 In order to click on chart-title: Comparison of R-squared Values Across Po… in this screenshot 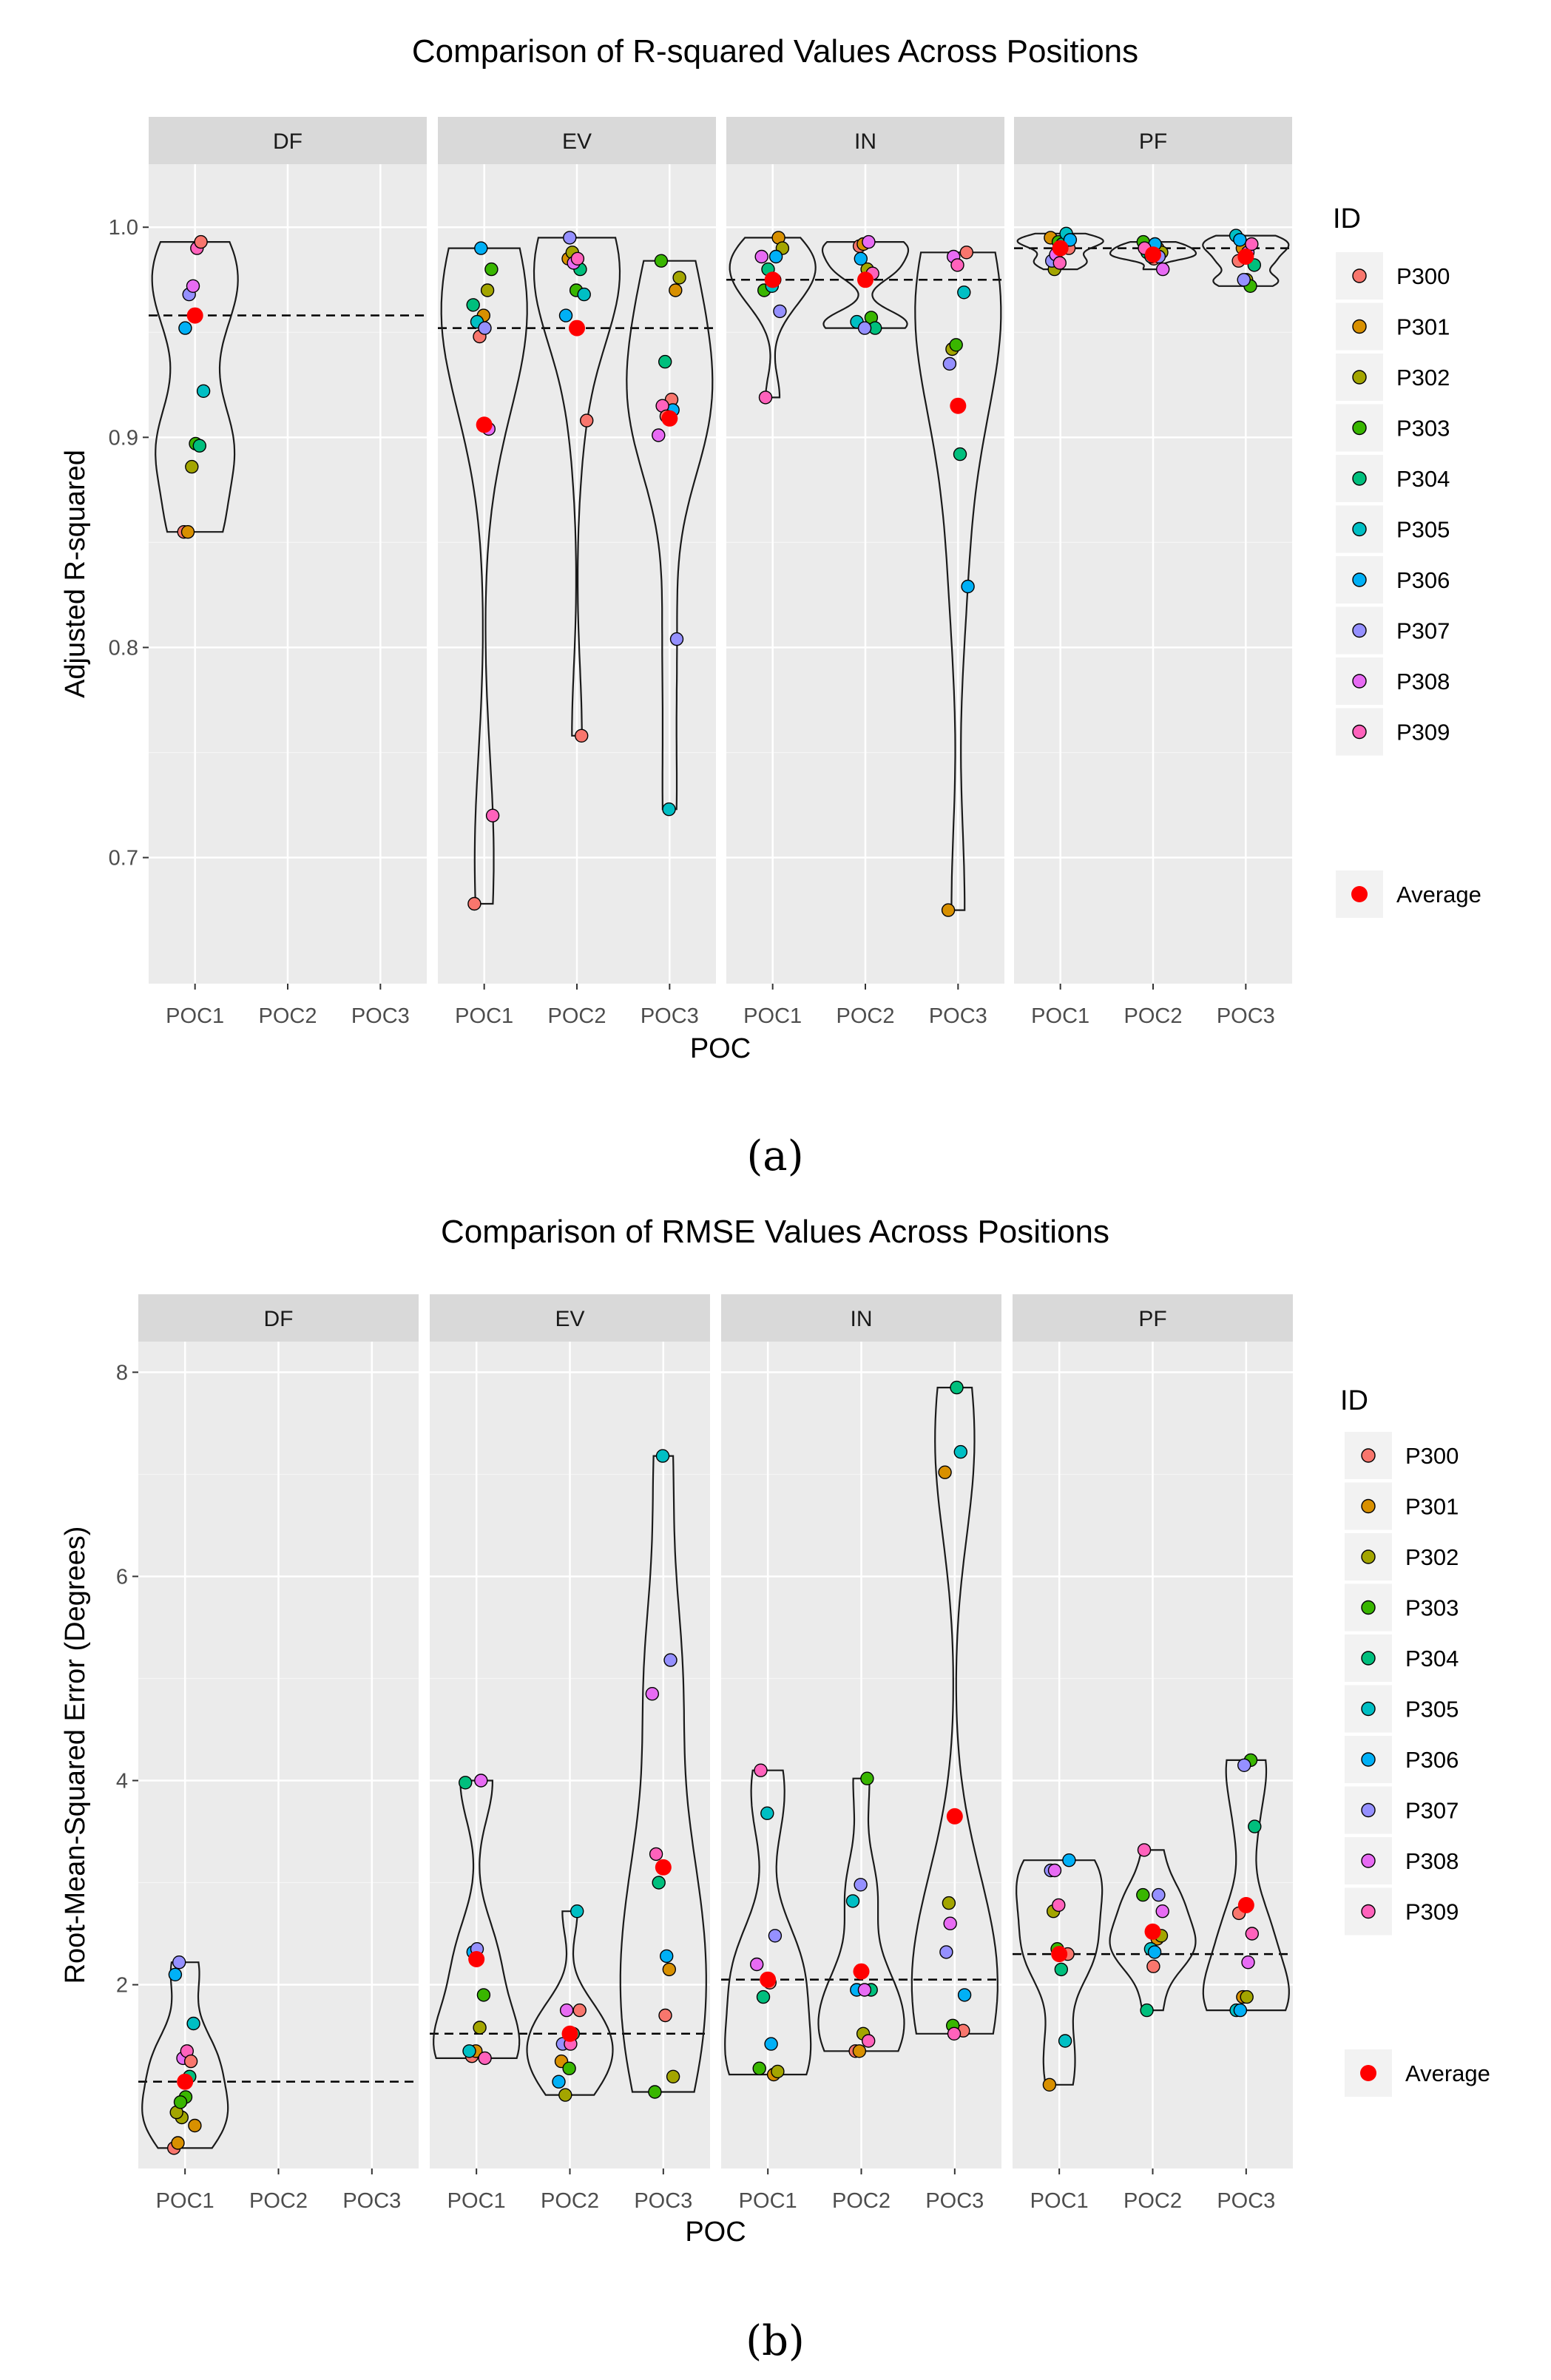, I will do `click(775, 51)`.